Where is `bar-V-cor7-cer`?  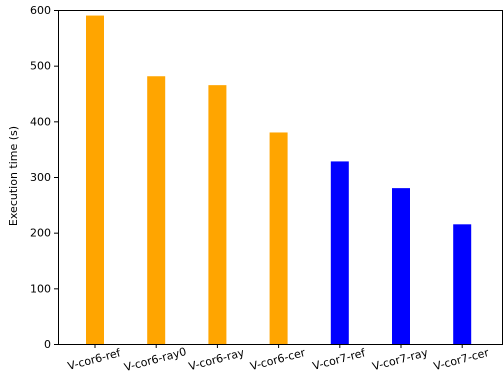
bar-V-cor7-cer is located at coordinates (462, 284).